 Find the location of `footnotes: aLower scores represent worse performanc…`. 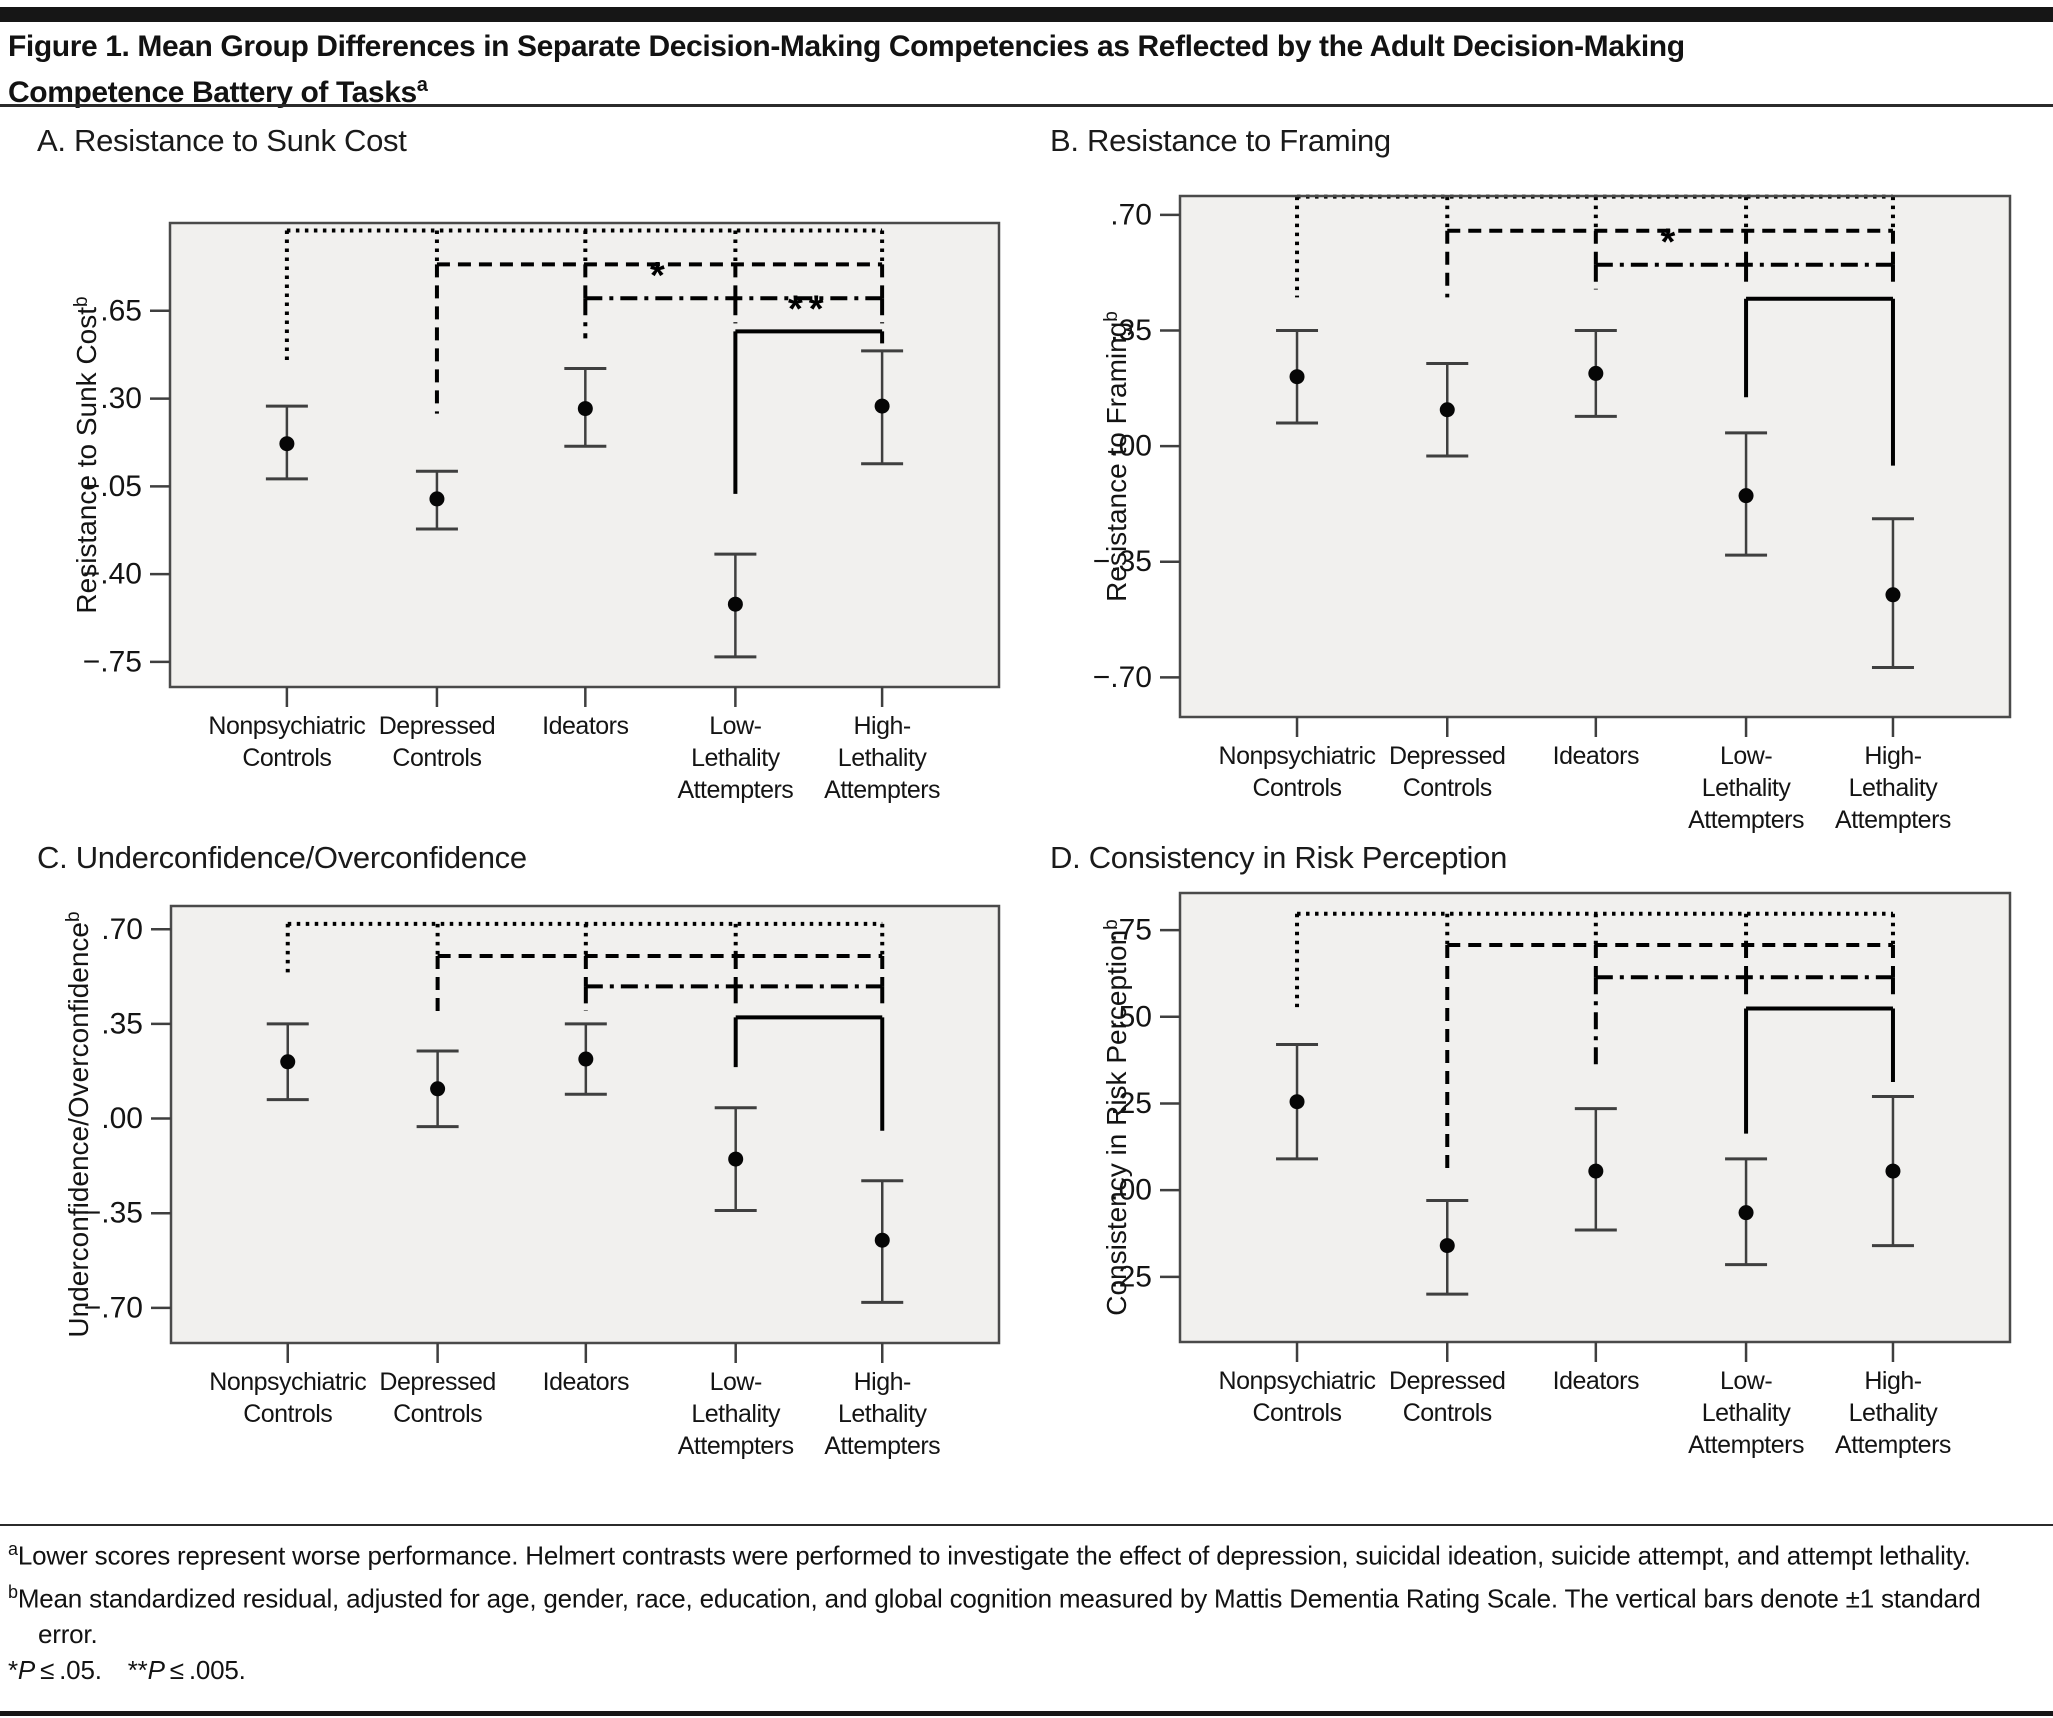

footnotes: aLower scores represent worse performanc… is located at coordinates (1026, 1609).